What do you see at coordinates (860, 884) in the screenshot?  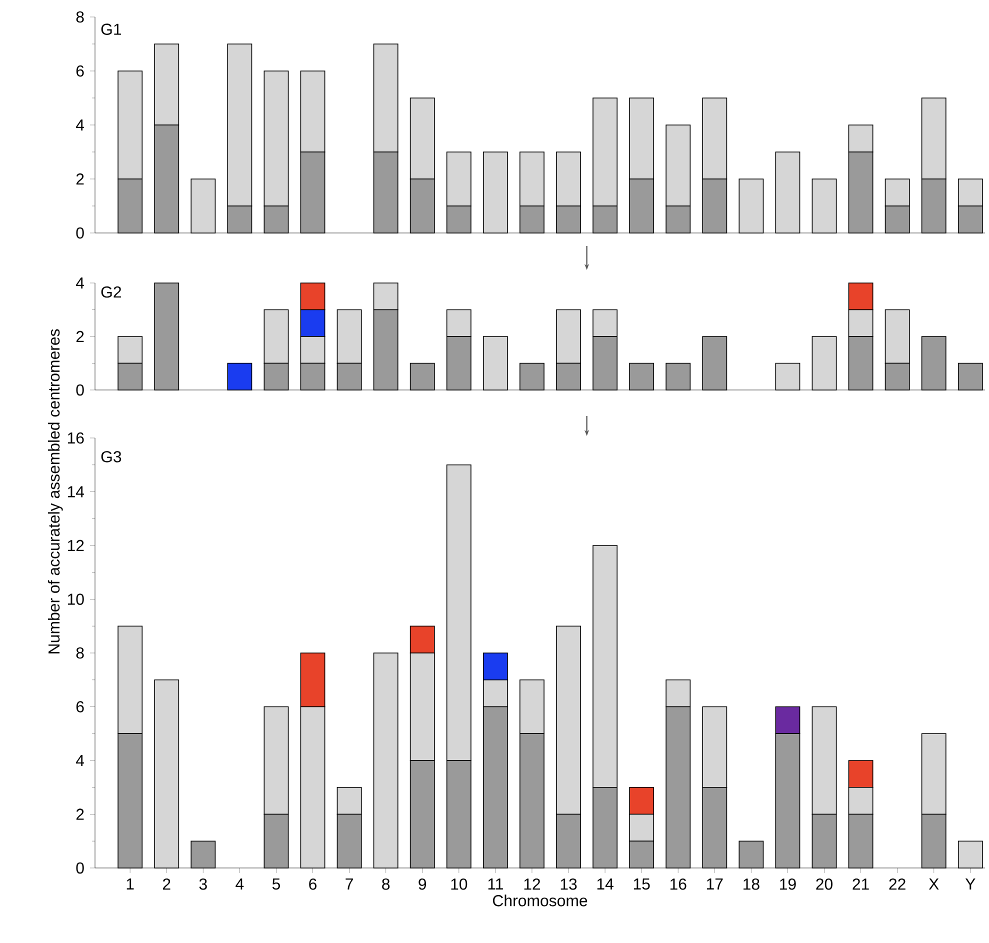 I see `x-tick-label: 21` at bounding box center [860, 884].